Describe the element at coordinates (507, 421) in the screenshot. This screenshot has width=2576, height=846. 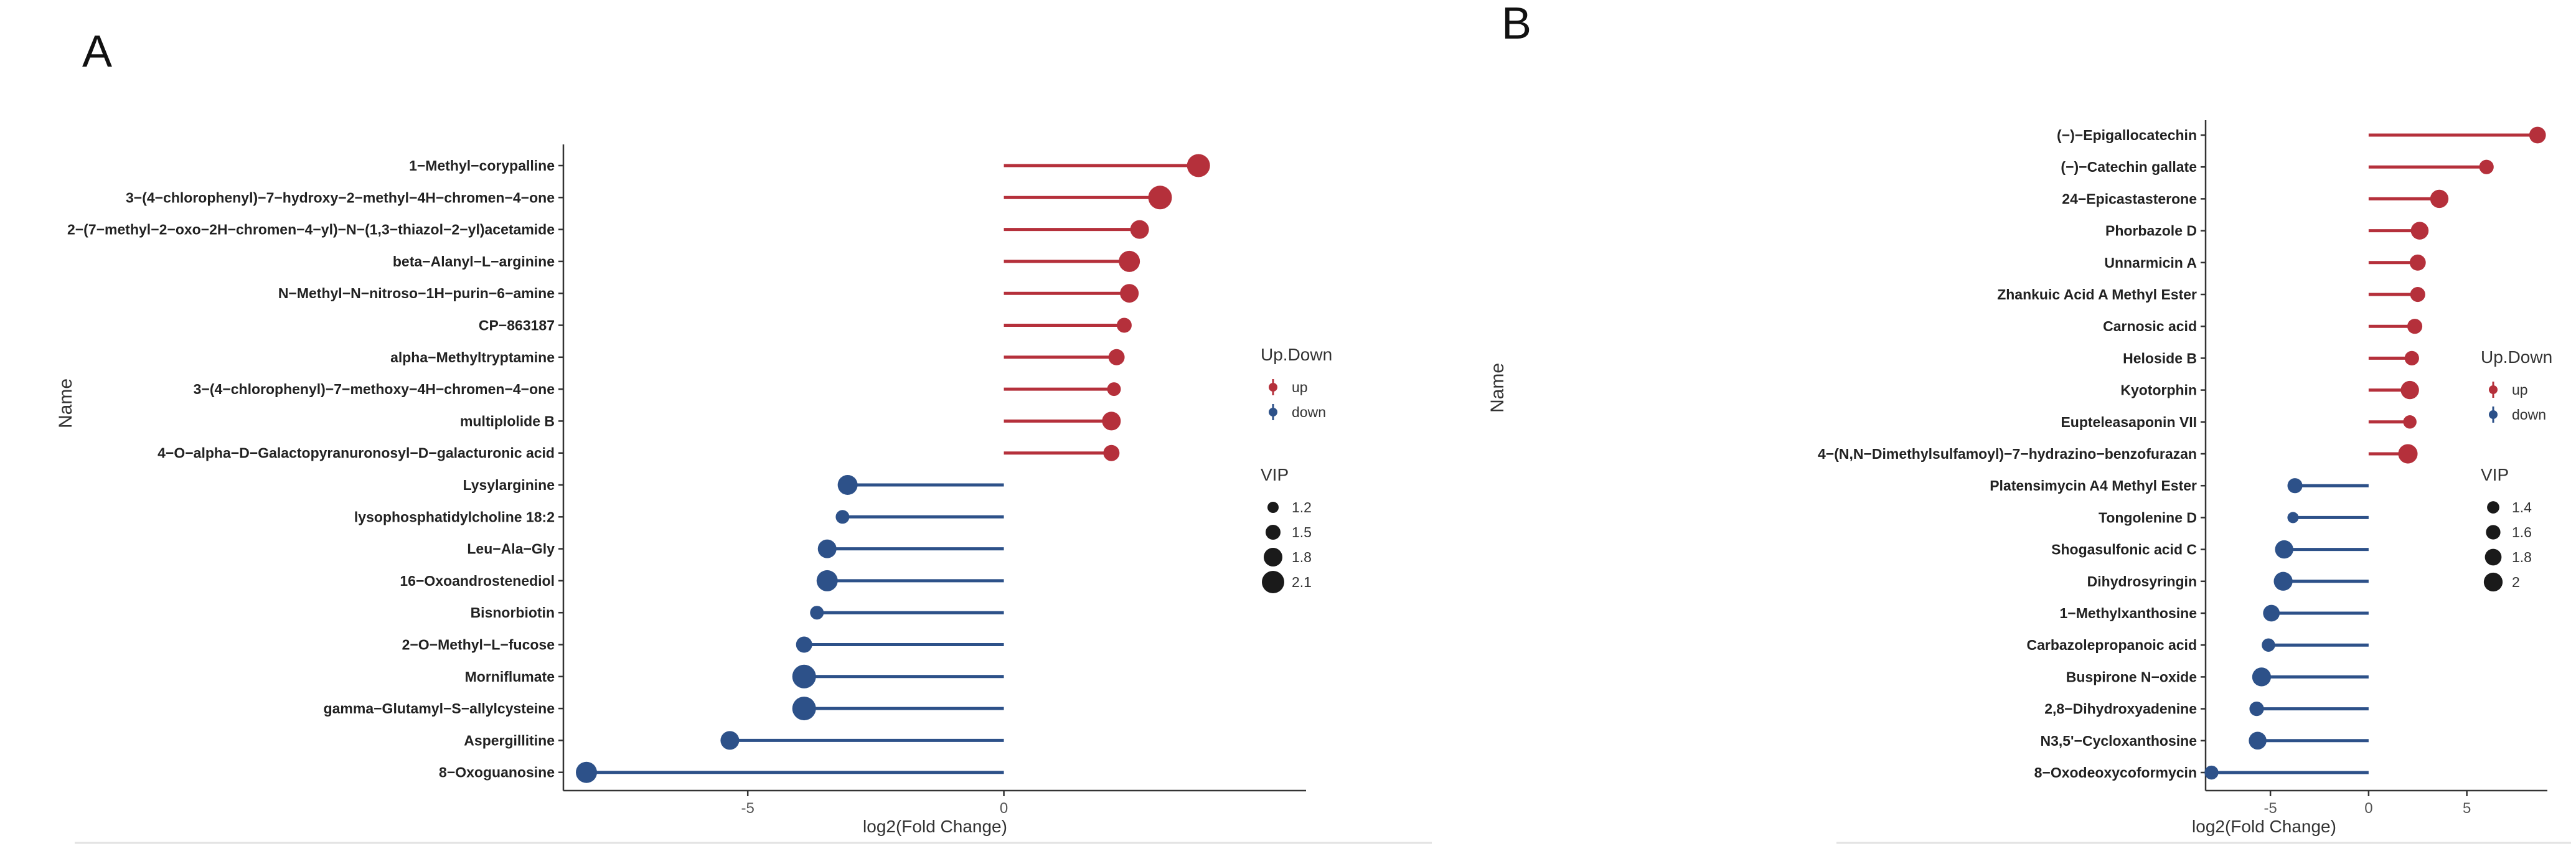
I see `panel-a-y-tick-label: multiplolide B` at that location.